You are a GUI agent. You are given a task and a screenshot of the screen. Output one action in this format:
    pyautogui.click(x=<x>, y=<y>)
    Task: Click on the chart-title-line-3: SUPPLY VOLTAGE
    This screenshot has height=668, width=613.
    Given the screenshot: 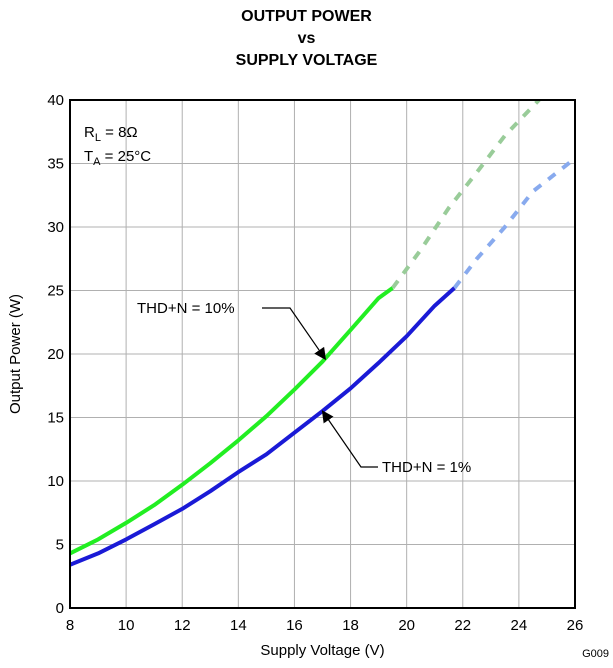 What is the action you would take?
    pyautogui.click(x=306, y=60)
    